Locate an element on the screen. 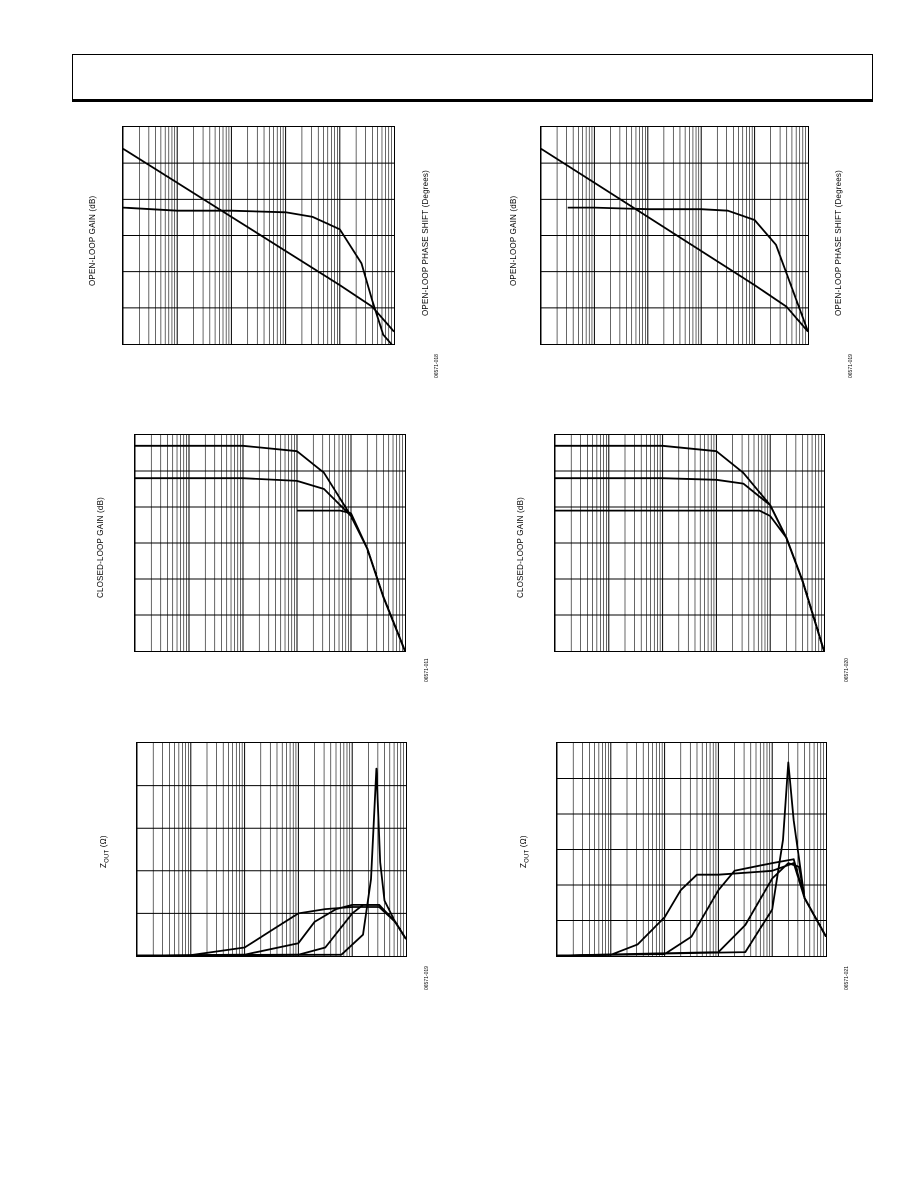  figure-code: 06571-020 is located at coordinates (847, 670).